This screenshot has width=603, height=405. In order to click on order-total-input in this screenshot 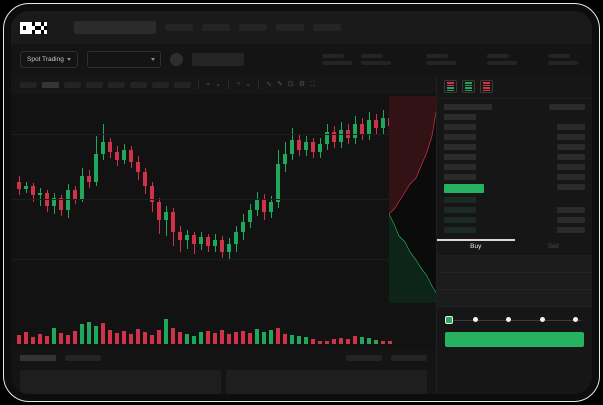, I will do `click(514, 298)`.